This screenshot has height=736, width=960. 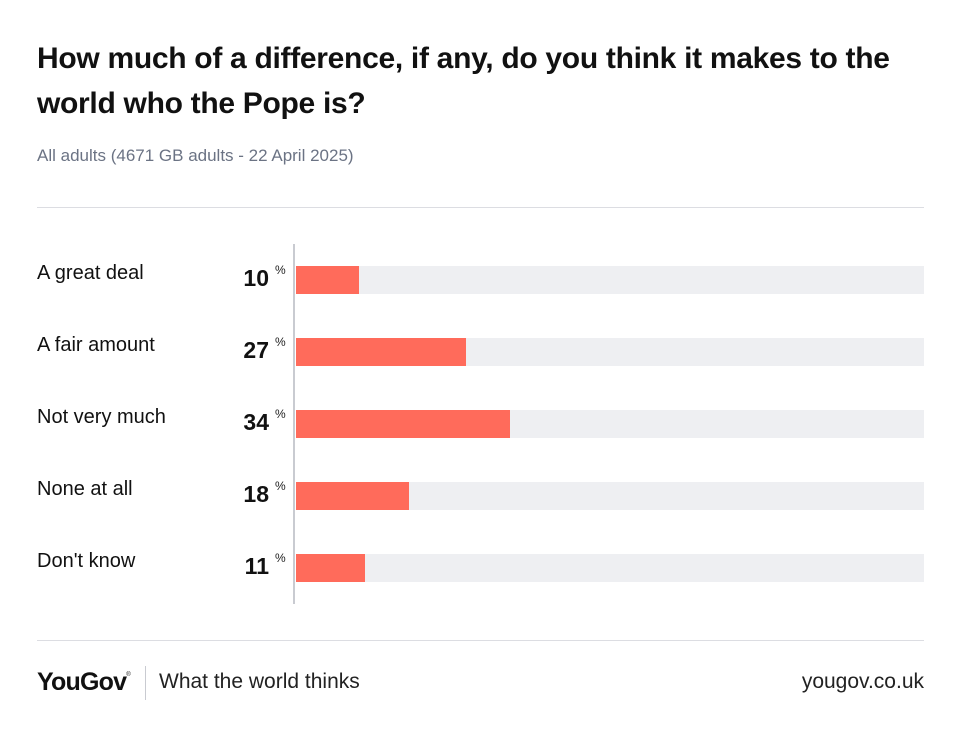 What do you see at coordinates (294, 424) in the screenshot?
I see `chart-axis-line` at bounding box center [294, 424].